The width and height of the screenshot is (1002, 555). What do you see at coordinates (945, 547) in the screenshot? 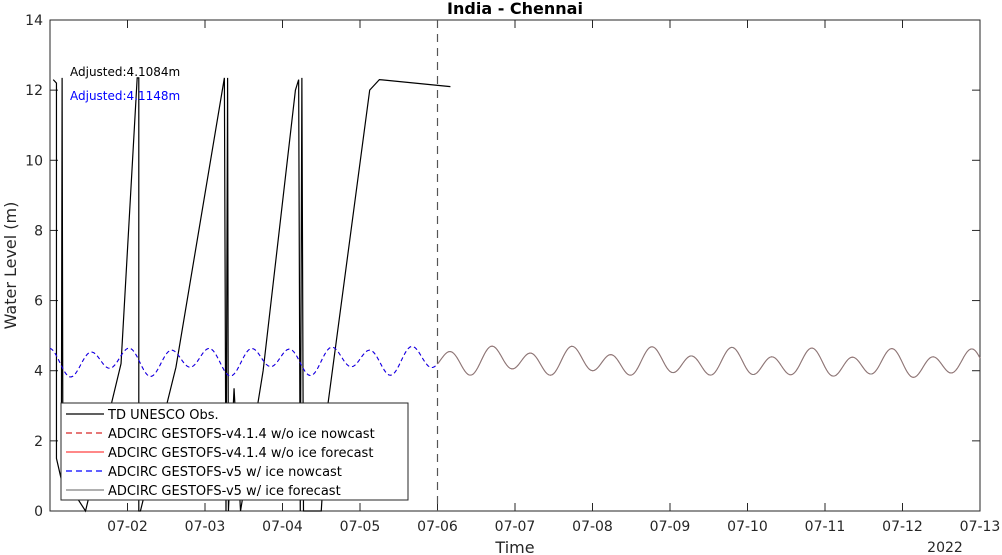
I see `year-label: 2022` at bounding box center [945, 547].